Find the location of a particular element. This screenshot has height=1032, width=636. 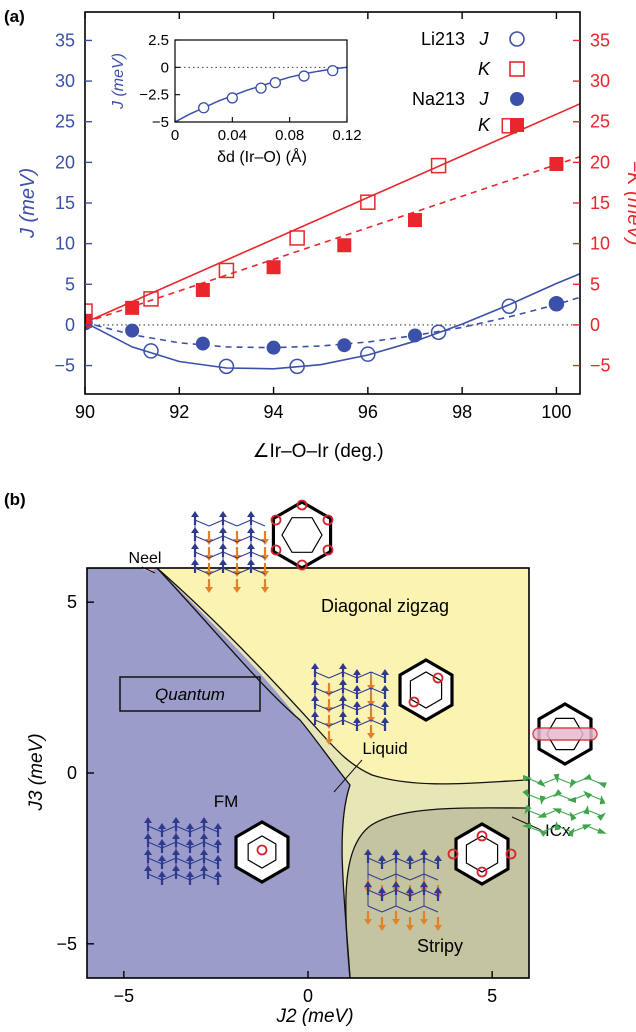

y-tick-label-left: 15 is located at coordinates (65, 203).